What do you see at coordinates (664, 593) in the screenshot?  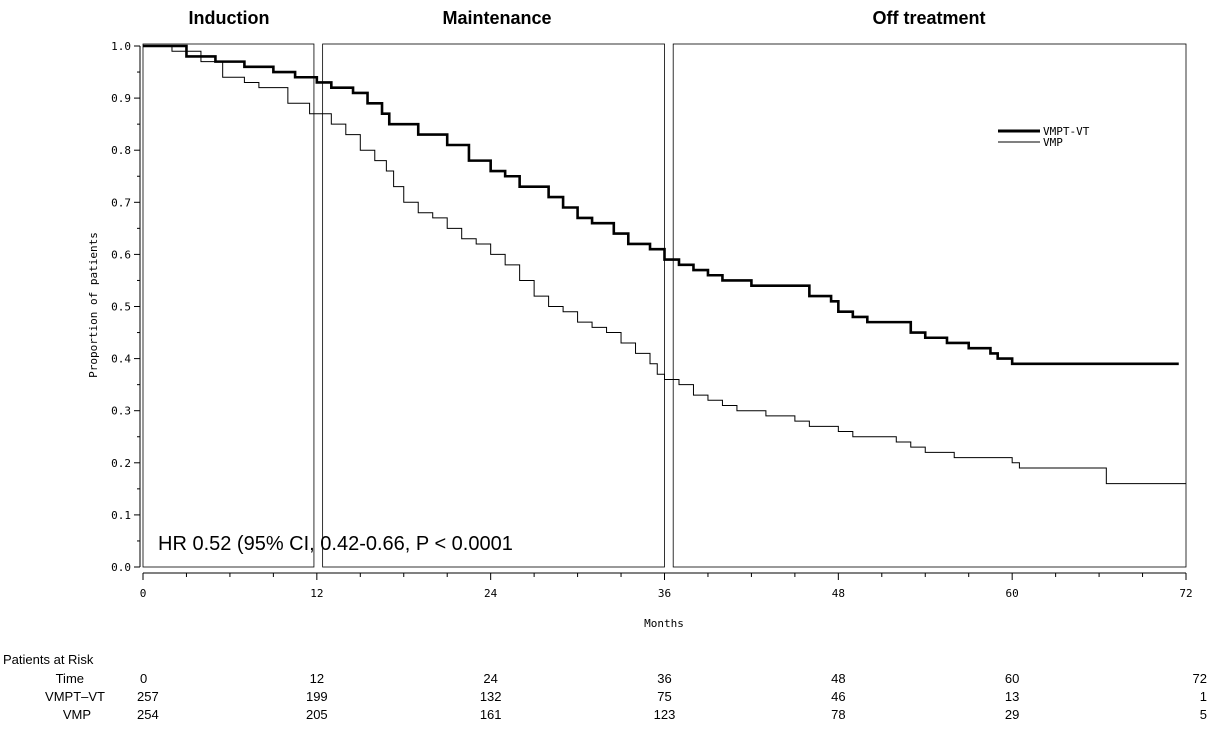 I see `x-tick-label: 36` at bounding box center [664, 593].